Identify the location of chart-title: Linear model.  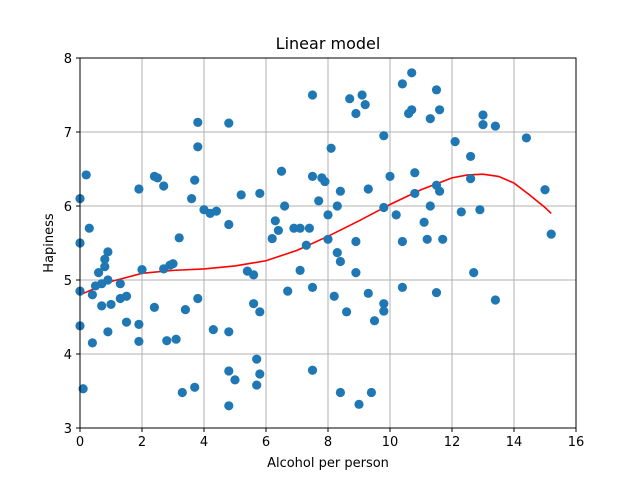
(328, 43).